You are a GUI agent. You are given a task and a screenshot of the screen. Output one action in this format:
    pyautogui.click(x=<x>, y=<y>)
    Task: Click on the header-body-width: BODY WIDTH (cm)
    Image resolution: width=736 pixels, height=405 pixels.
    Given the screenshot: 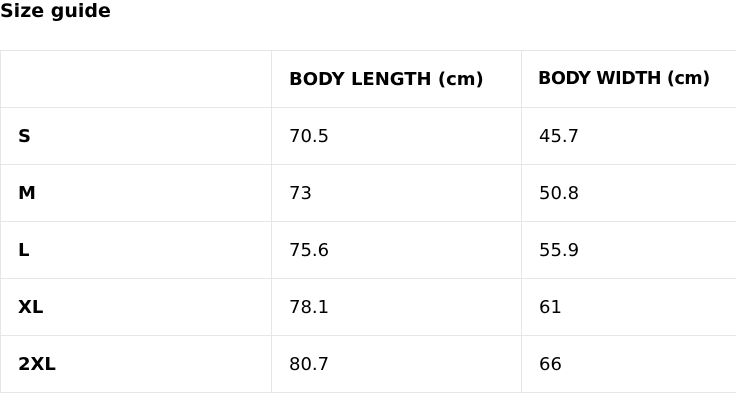 What is the action you would take?
    pyautogui.click(x=628, y=79)
    